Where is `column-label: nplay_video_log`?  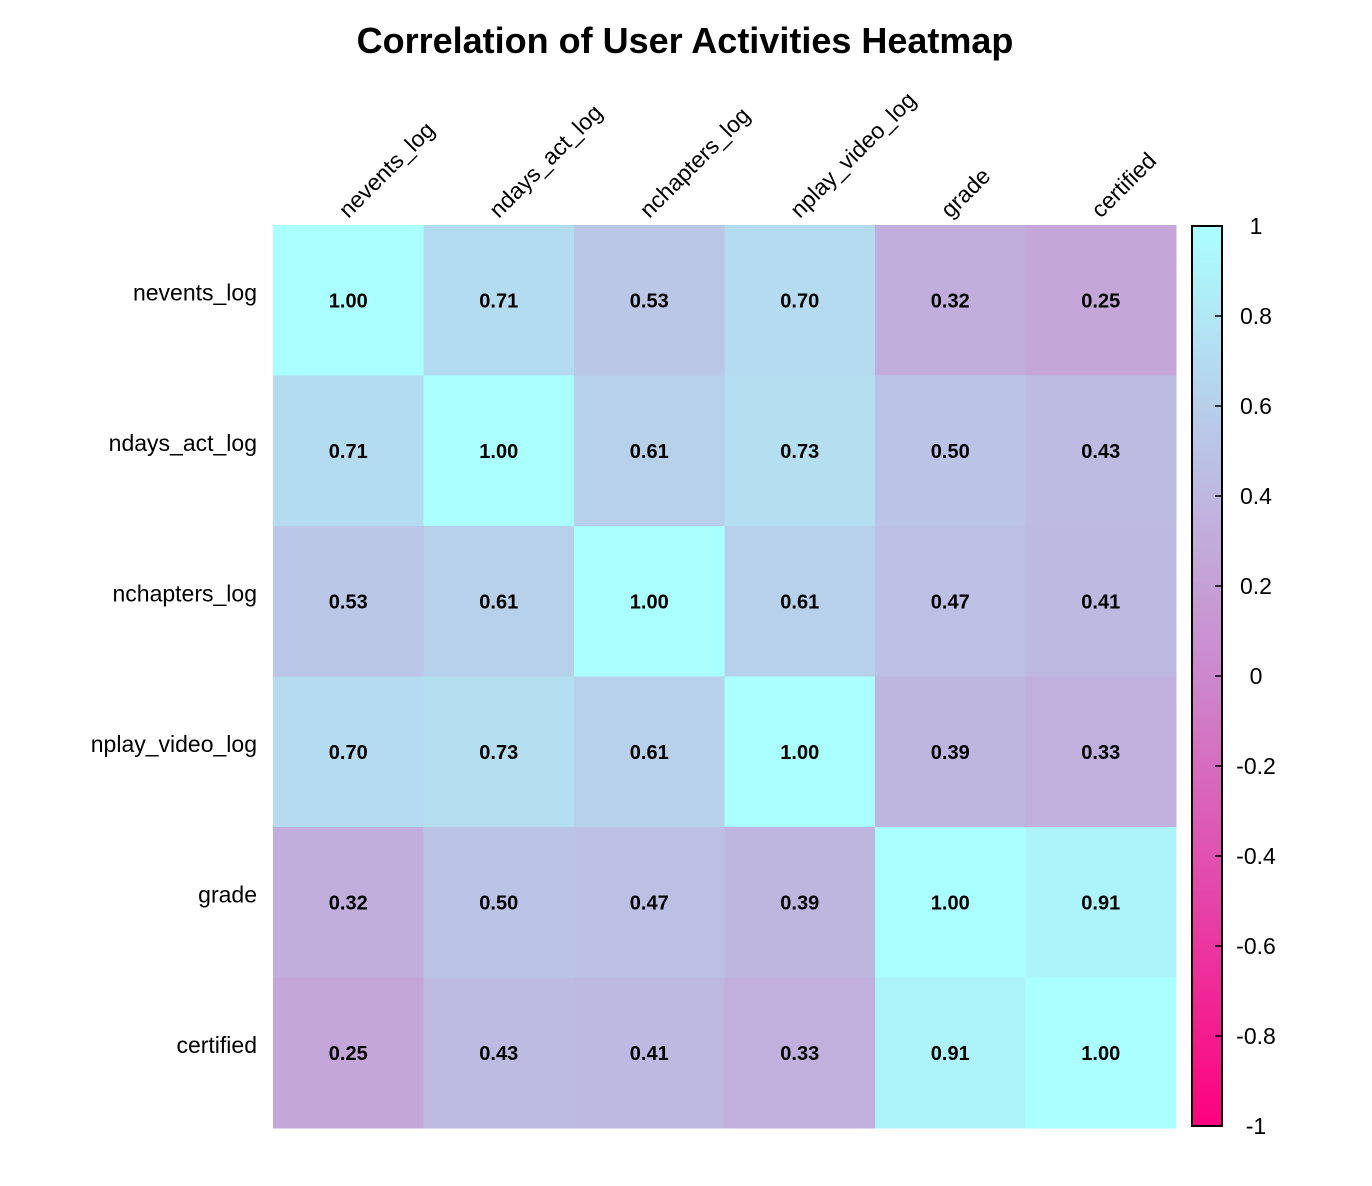 column-label: nplay_video_log is located at coordinates (853, 155).